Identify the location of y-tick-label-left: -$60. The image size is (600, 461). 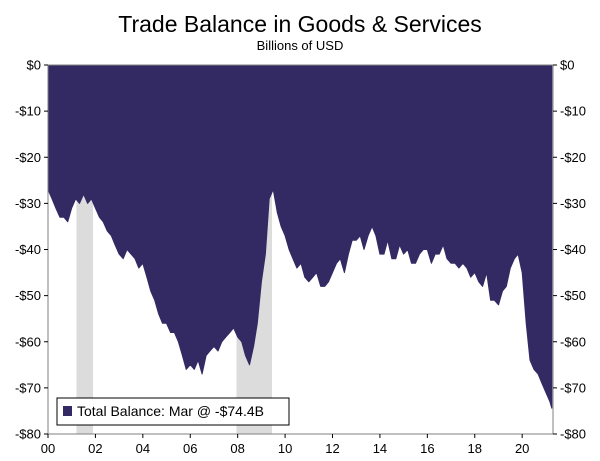
(28, 341).